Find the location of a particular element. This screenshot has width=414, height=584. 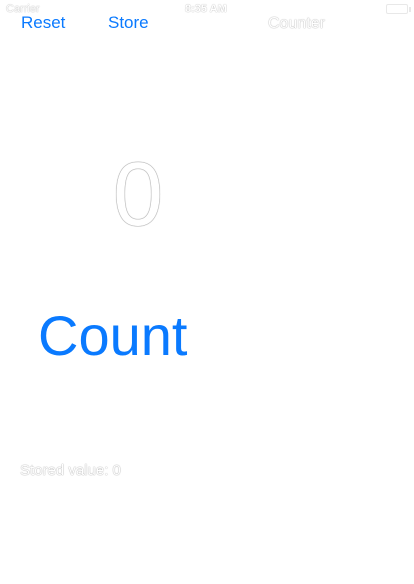

navigation-bar: Reset Store Counter is located at coordinates (207, 27).